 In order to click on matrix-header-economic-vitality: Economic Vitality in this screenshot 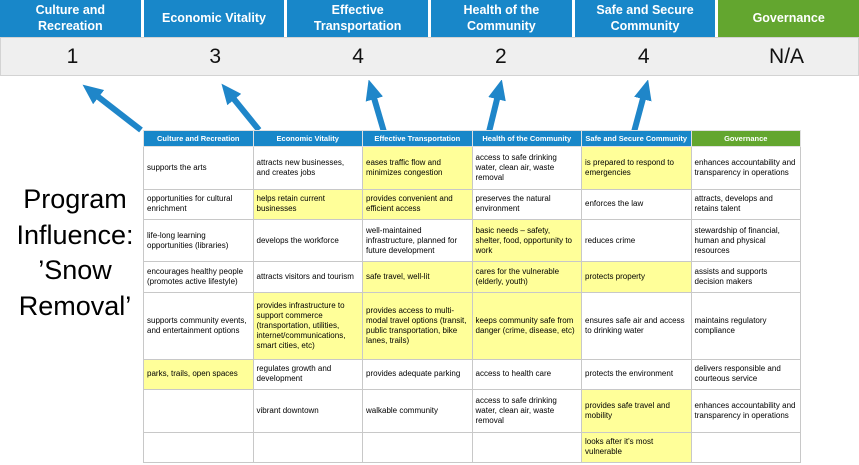, I will do `click(307, 138)`.